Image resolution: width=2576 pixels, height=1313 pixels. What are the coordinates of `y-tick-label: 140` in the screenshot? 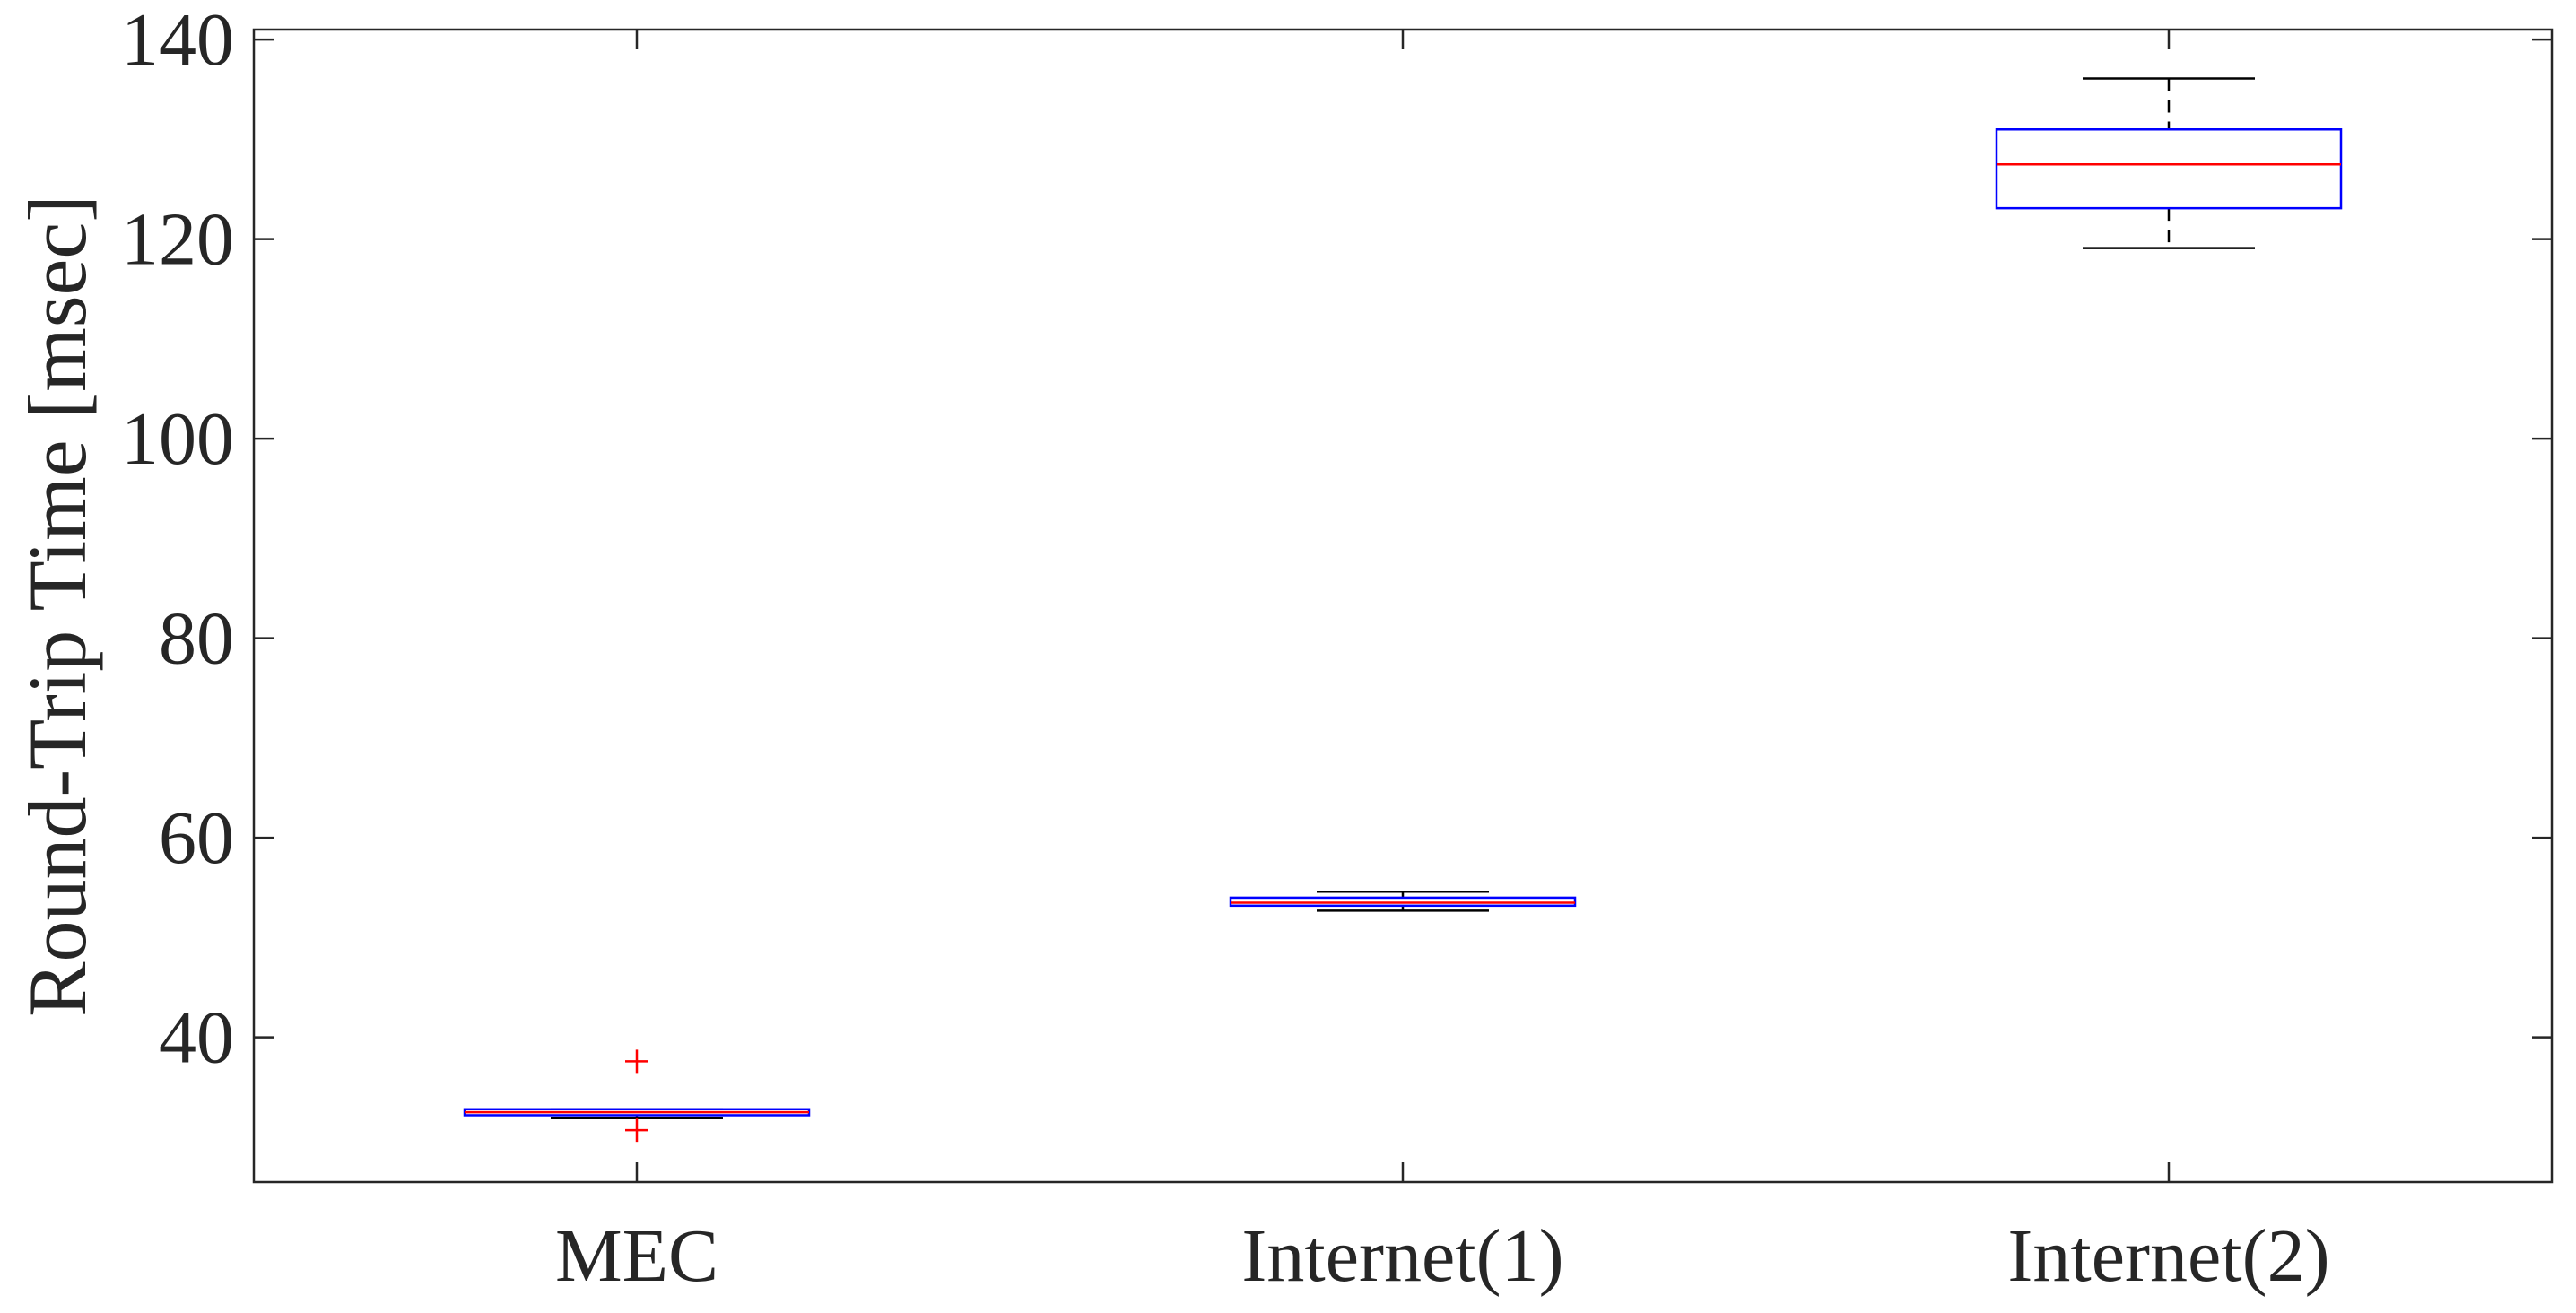 It's located at (177, 41).